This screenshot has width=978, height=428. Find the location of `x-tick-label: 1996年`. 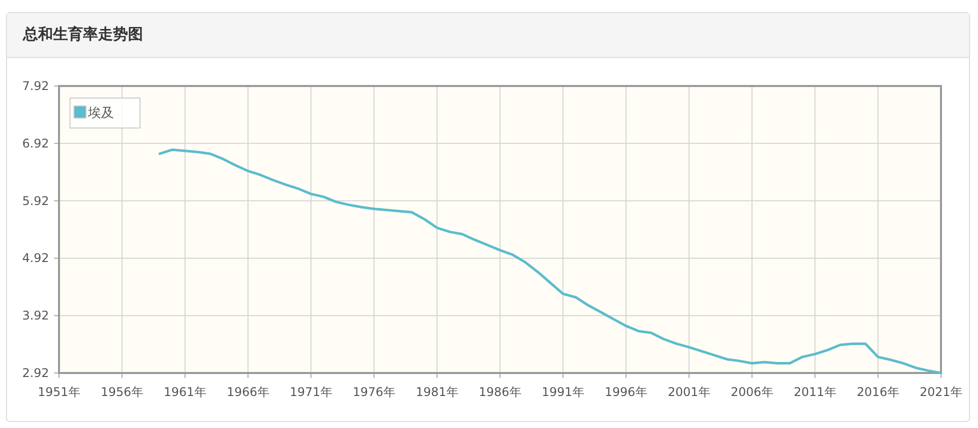

x-tick-label: 1996年 is located at coordinates (626, 392).